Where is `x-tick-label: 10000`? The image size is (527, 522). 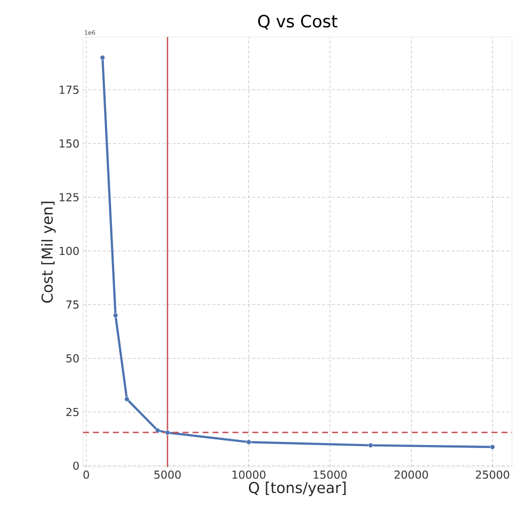
x-tick-label: 10000 is located at coordinates (249, 474).